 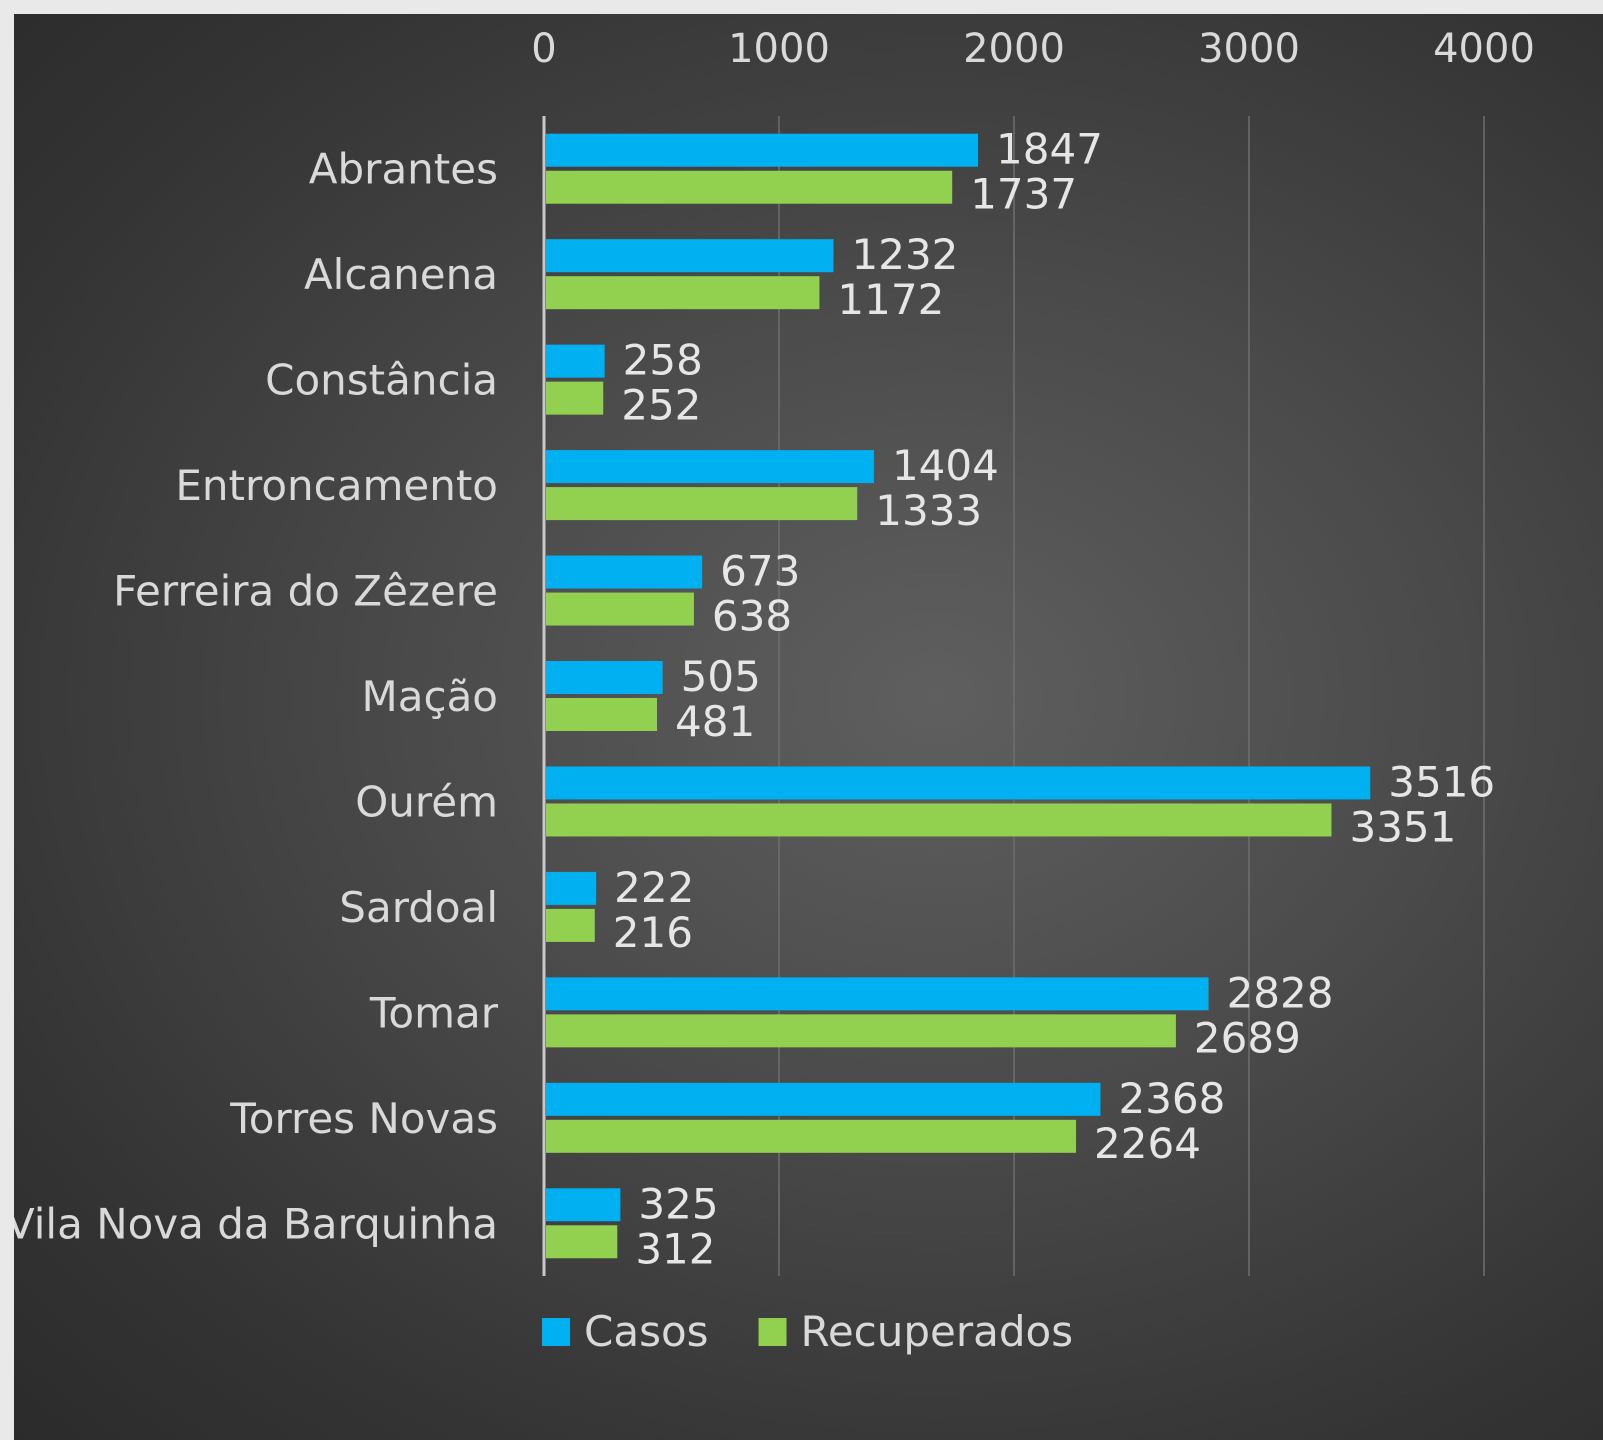 What do you see at coordinates (1441, 781) in the screenshot?
I see `data-label: 3516` at bounding box center [1441, 781].